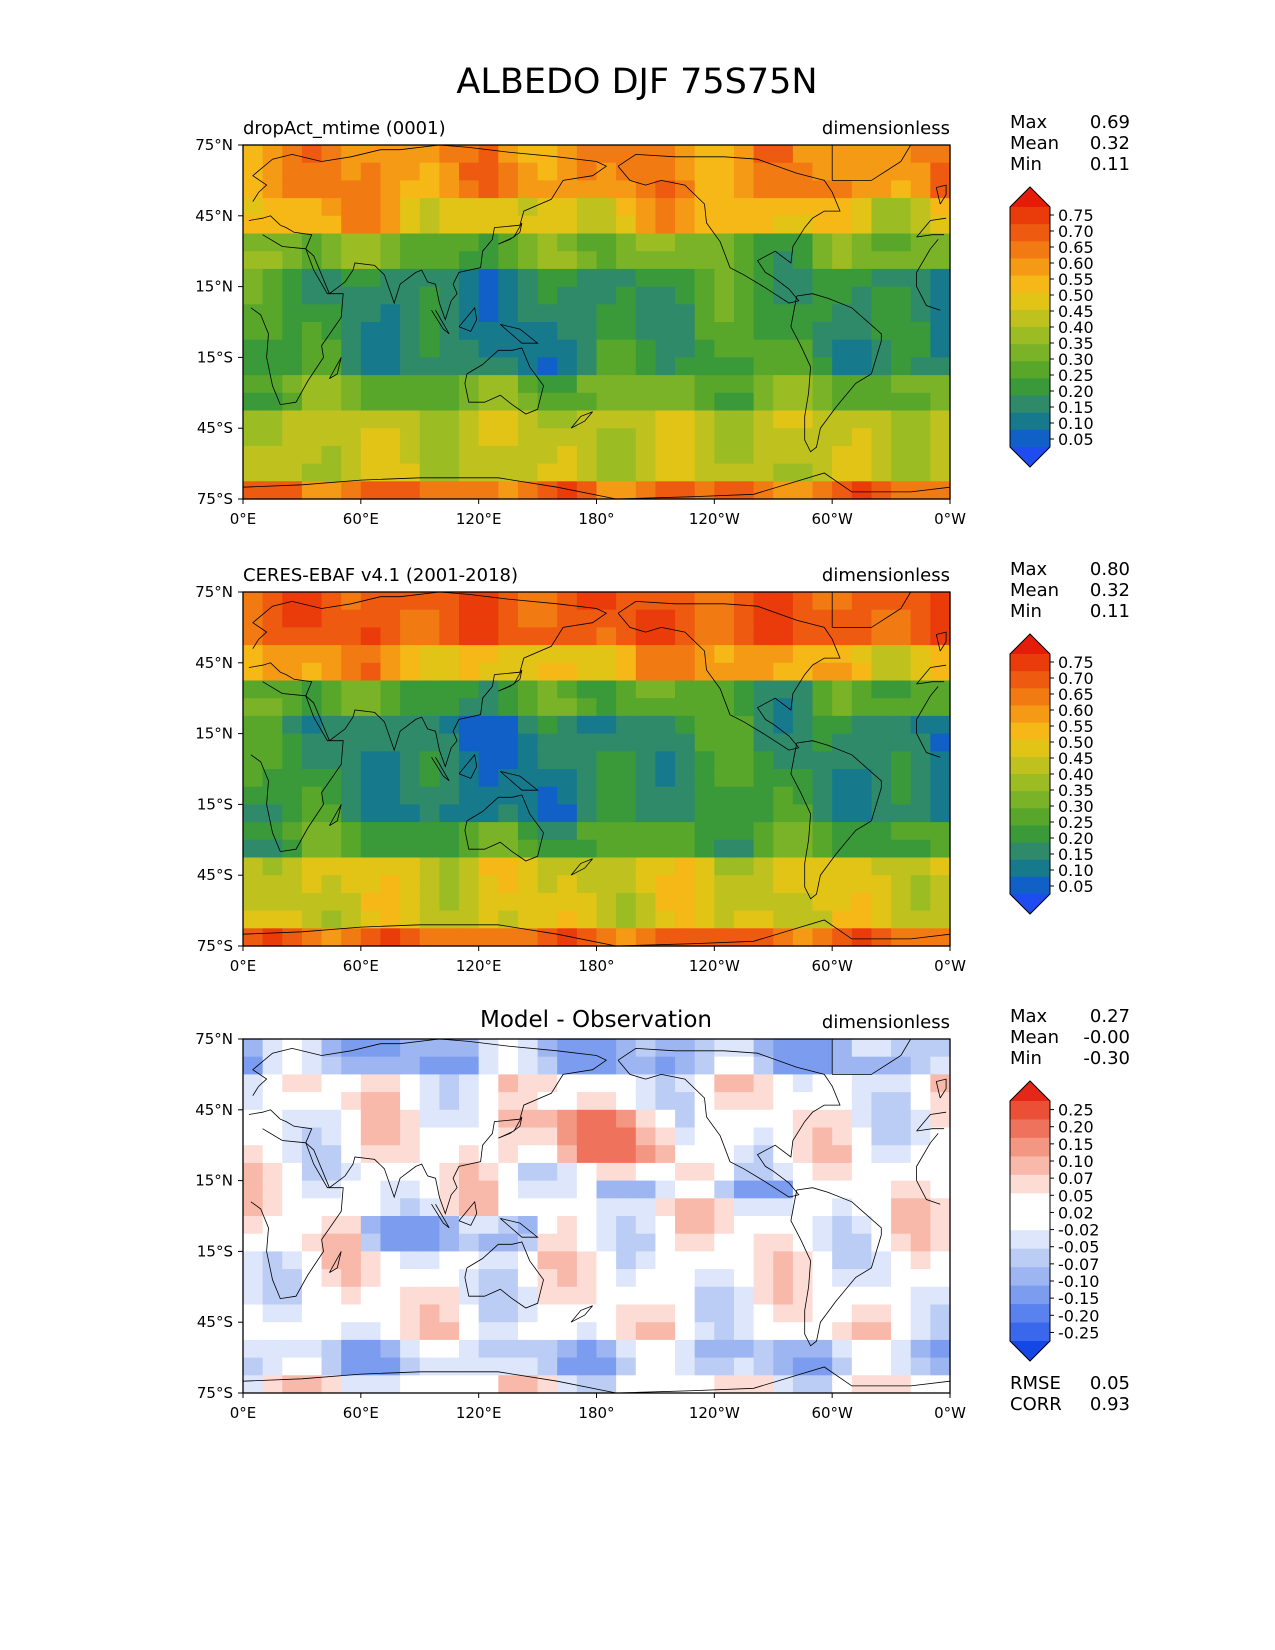 The width and height of the screenshot is (1275, 1650). I want to click on colorbar-tick-label: 0.50, so click(1076, 742).